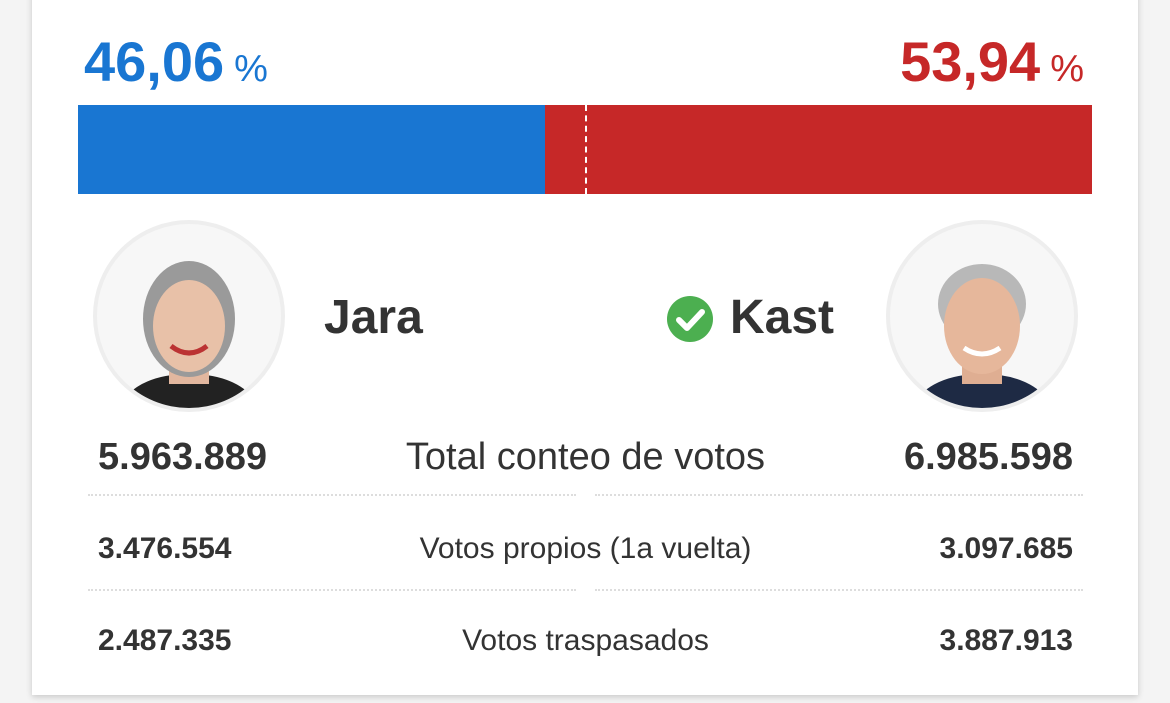 This screenshot has width=1170, height=703. I want to click on candidate-name: Jara, so click(373, 317).